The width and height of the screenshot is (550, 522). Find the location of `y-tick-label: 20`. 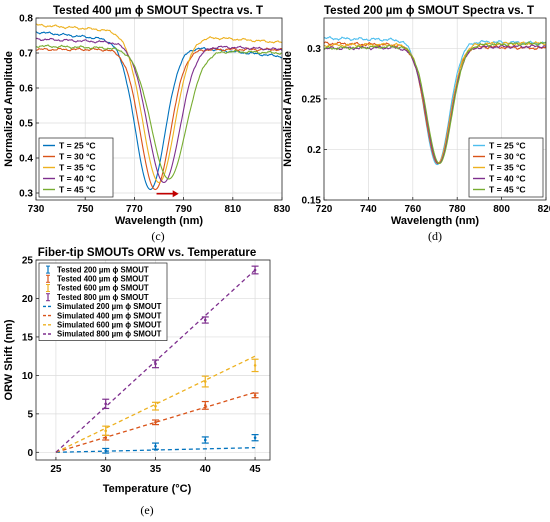

y-tick-label: 20 is located at coordinates (28, 299).